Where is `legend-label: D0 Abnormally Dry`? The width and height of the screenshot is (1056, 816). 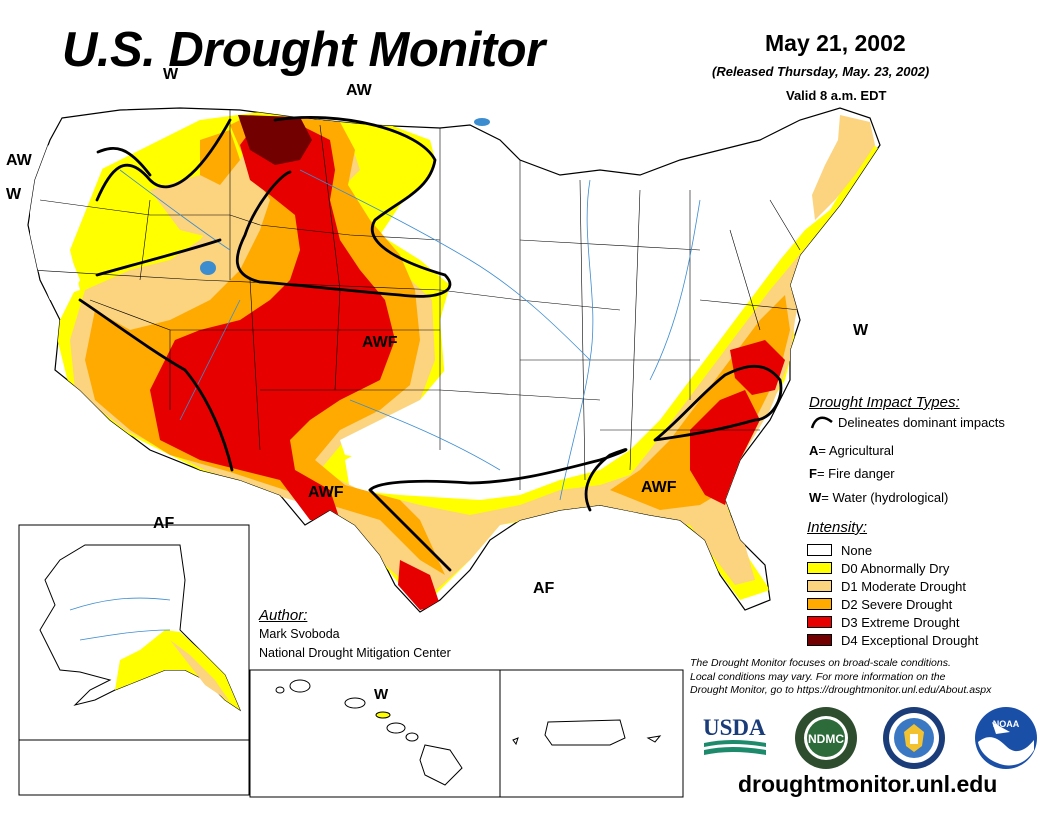 legend-label: D0 Abnormally Dry is located at coordinates (895, 568).